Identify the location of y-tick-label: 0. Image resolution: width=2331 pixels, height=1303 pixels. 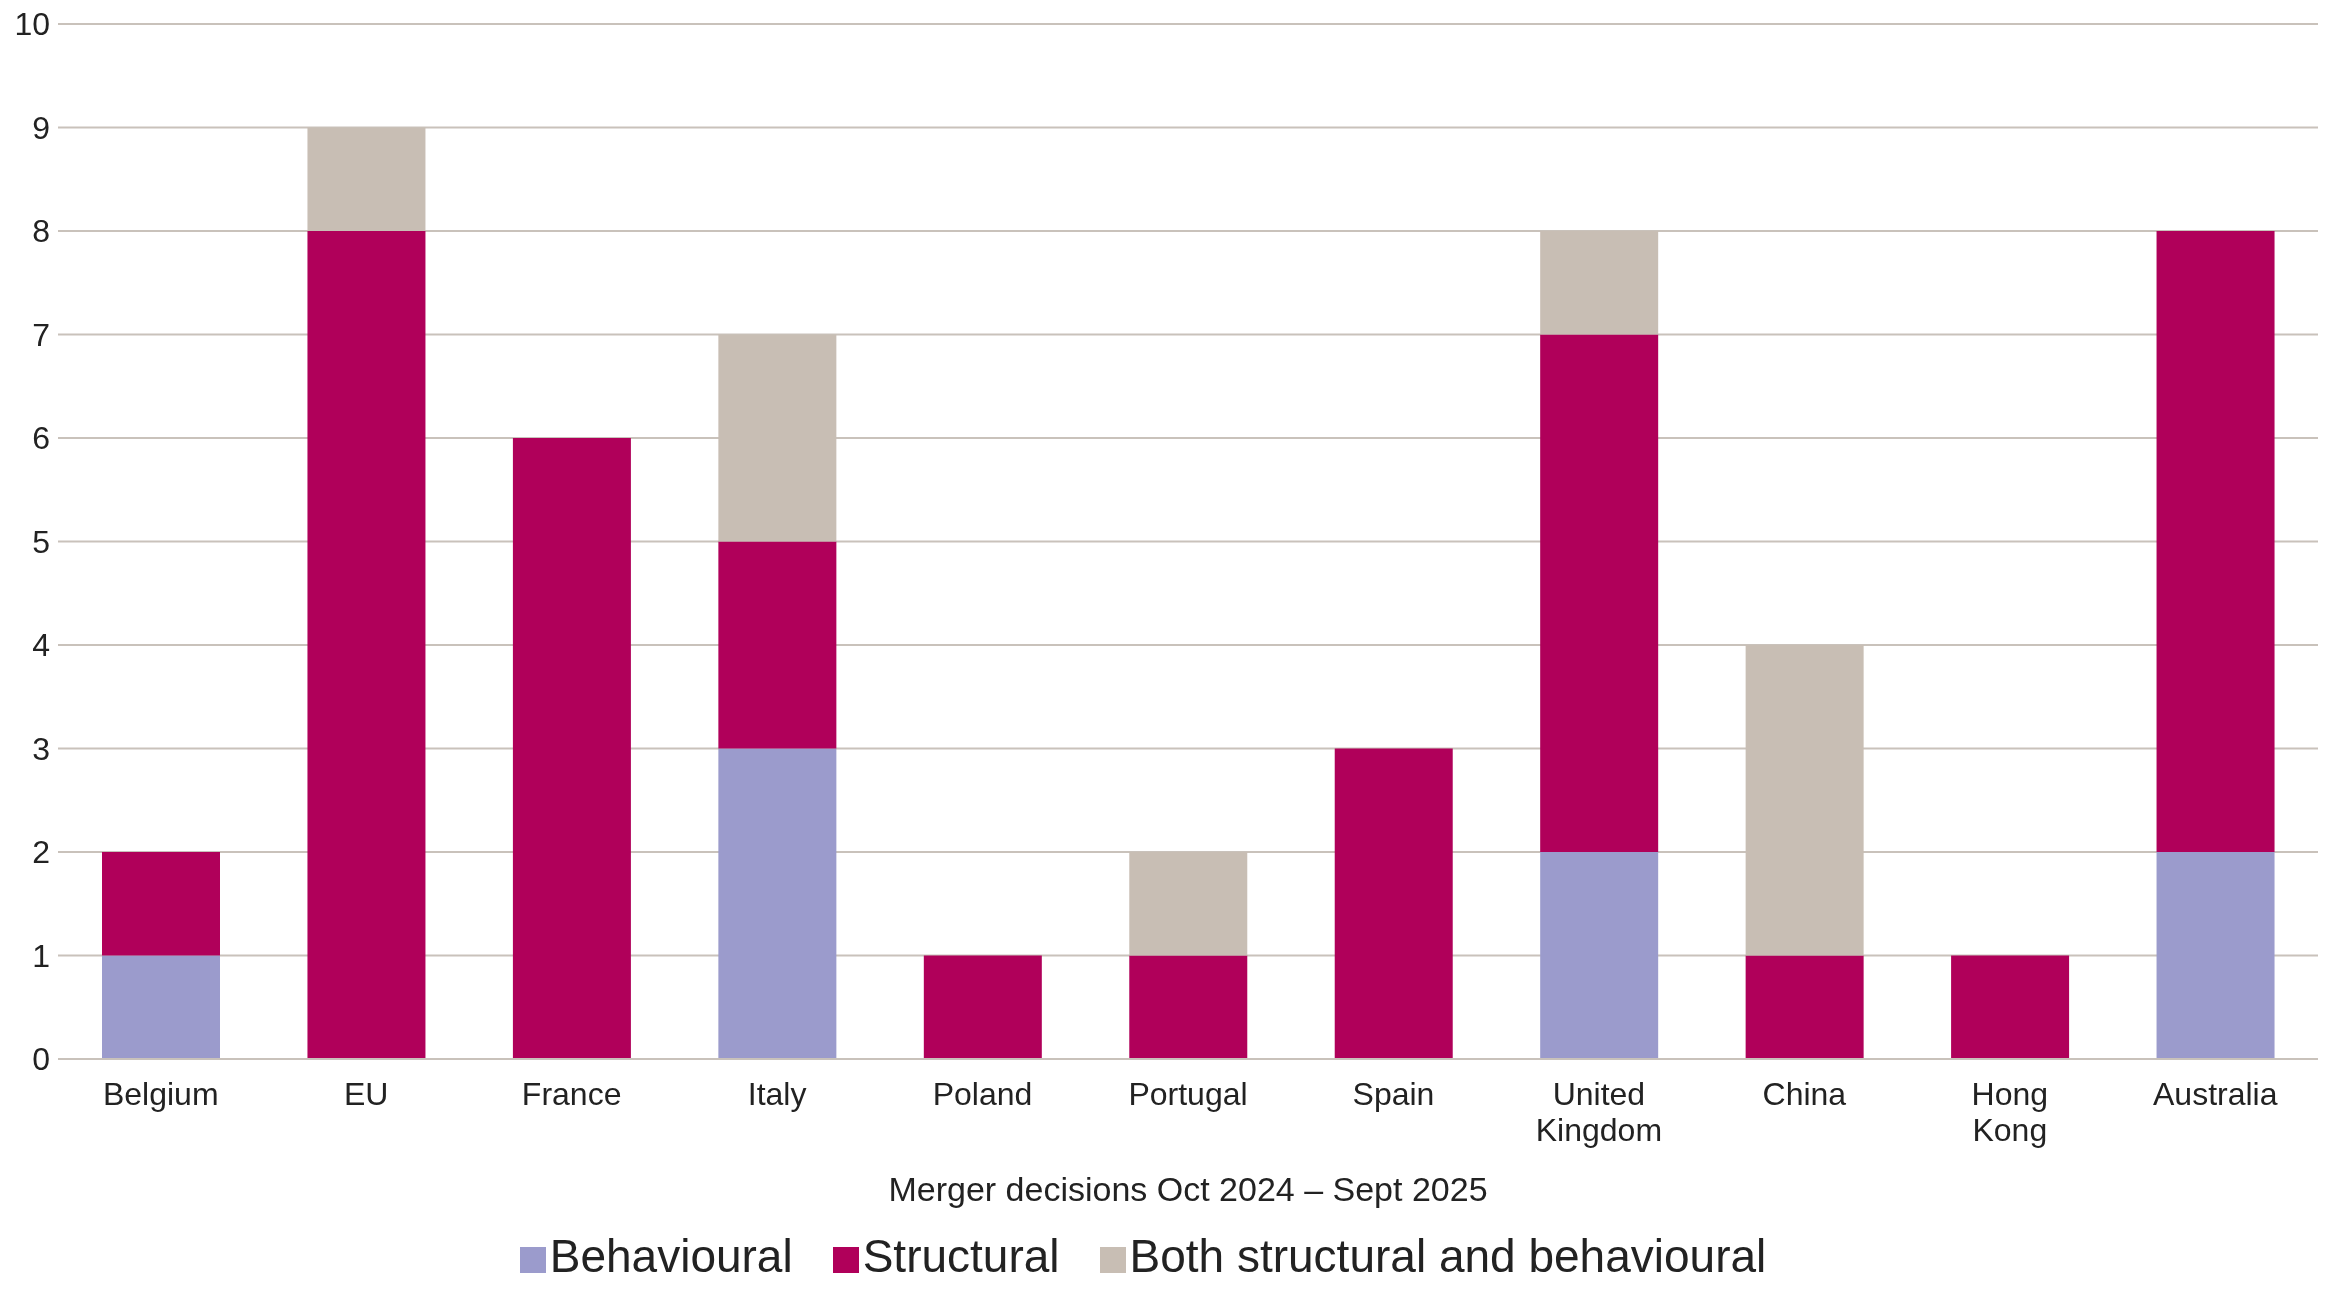
(41, 1059).